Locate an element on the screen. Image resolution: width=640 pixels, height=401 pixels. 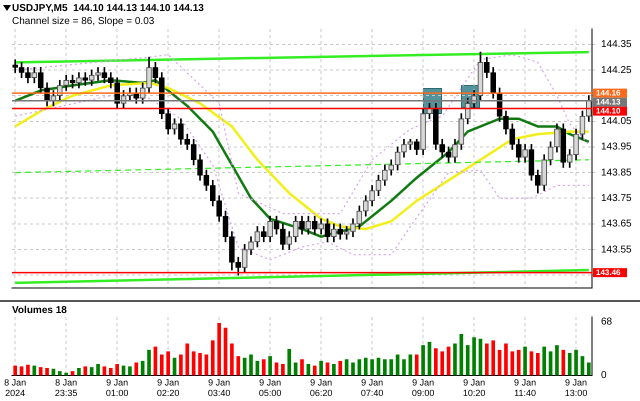
y-tick-label: 0 is located at coordinates (604, 376).